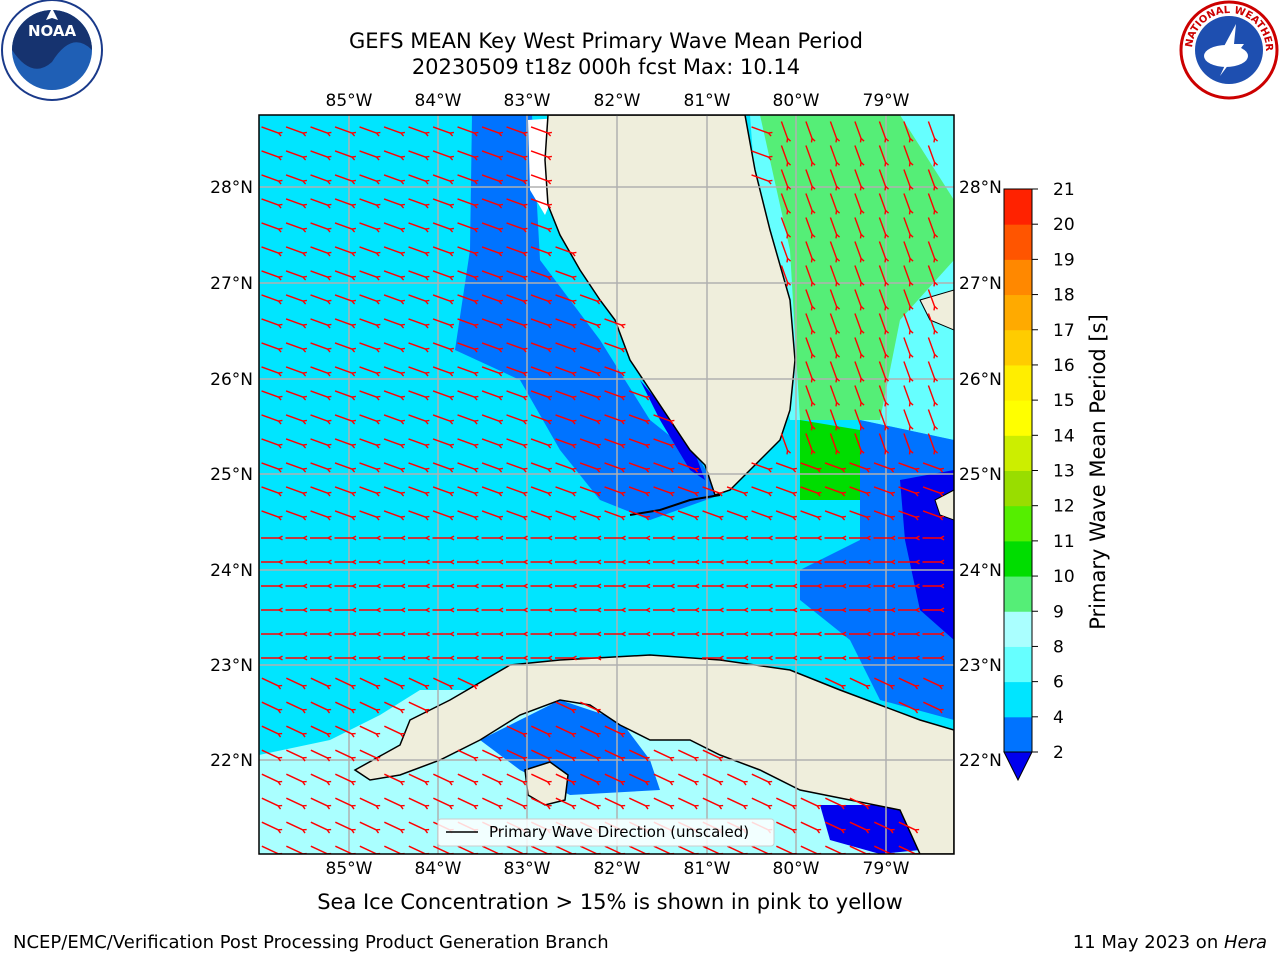 The height and width of the screenshot is (960, 1280). I want to click on noaa-logo-text: NOAA, so click(52, 31).